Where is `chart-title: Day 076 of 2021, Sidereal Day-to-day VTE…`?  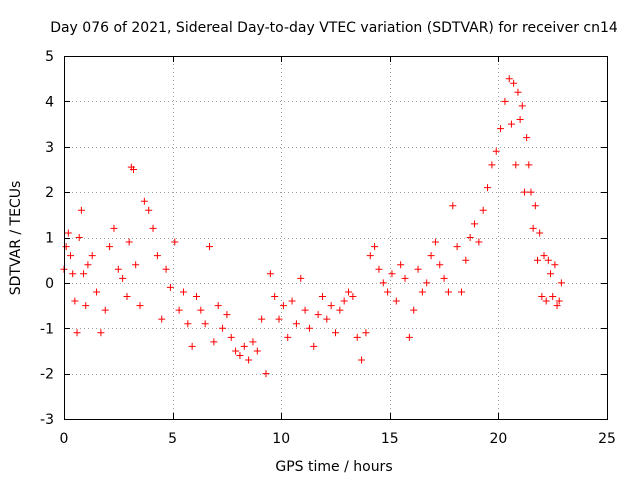
chart-title: Day 076 of 2021, Sidereal Day-to-day VTE… is located at coordinates (334, 28).